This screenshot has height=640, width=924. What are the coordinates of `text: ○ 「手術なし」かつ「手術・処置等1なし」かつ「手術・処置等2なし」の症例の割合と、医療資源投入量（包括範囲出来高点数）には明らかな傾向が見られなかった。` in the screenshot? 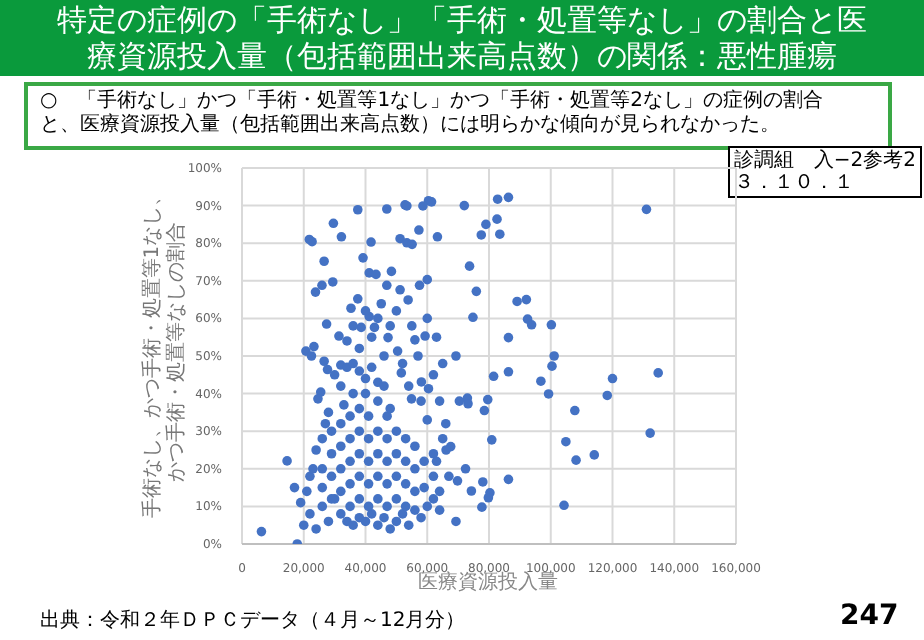 It's located at (432, 114).